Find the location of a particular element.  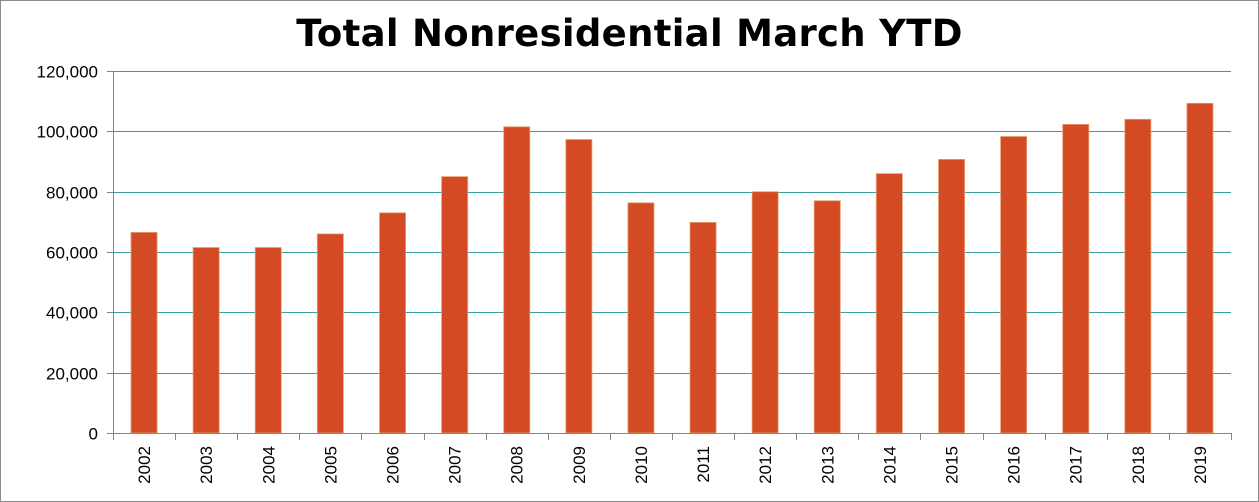

x-tick-label: 2010 is located at coordinates (641, 465).